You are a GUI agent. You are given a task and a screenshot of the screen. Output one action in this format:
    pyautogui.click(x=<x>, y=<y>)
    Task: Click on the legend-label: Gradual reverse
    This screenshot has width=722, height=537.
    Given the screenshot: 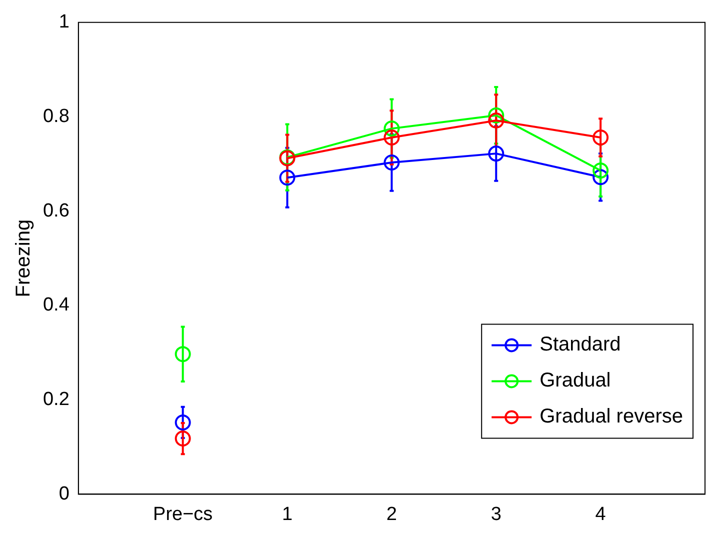 What is the action you would take?
    pyautogui.click(x=612, y=417)
    